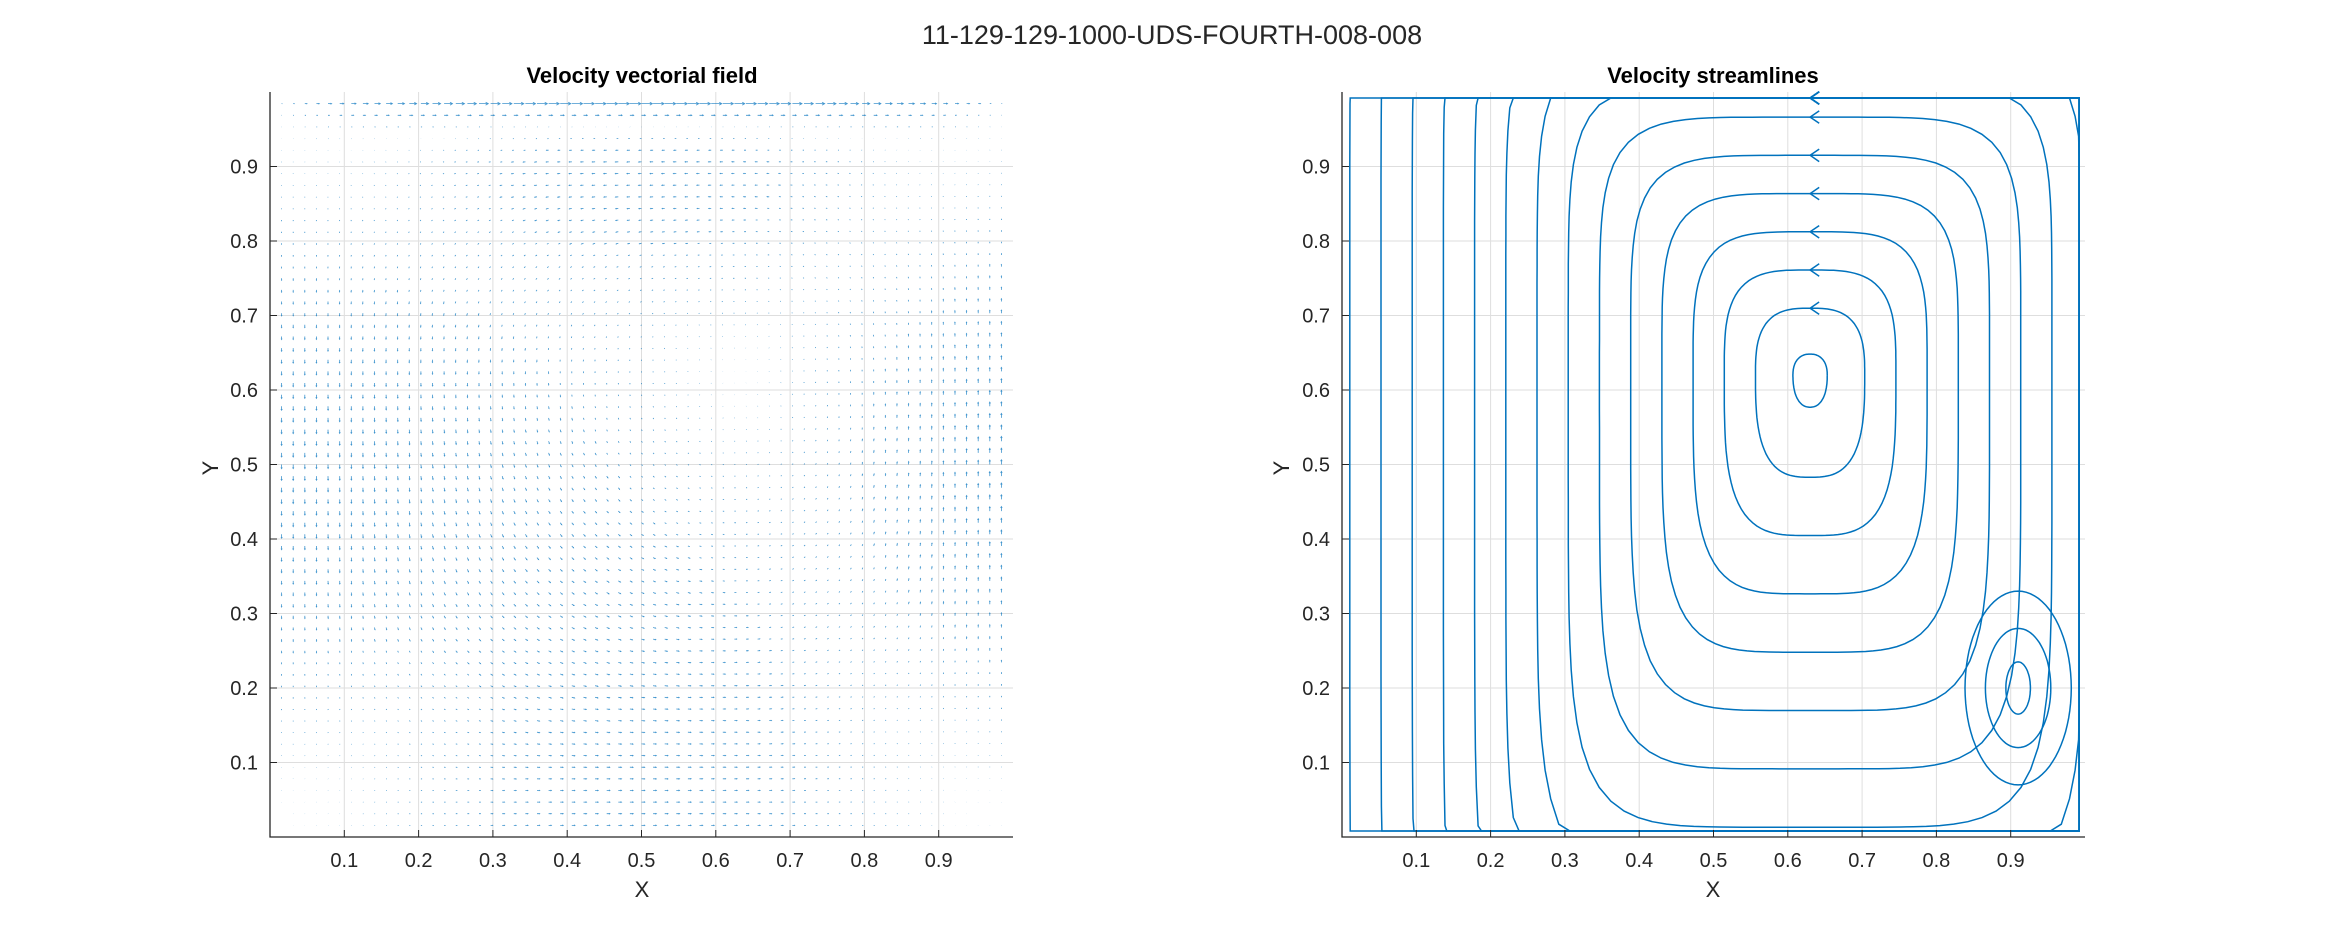  What do you see at coordinates (1713, 75) in the screenshot?
I see `streamline-title: Velocity streamlines` at bounding box center [1713, 75].